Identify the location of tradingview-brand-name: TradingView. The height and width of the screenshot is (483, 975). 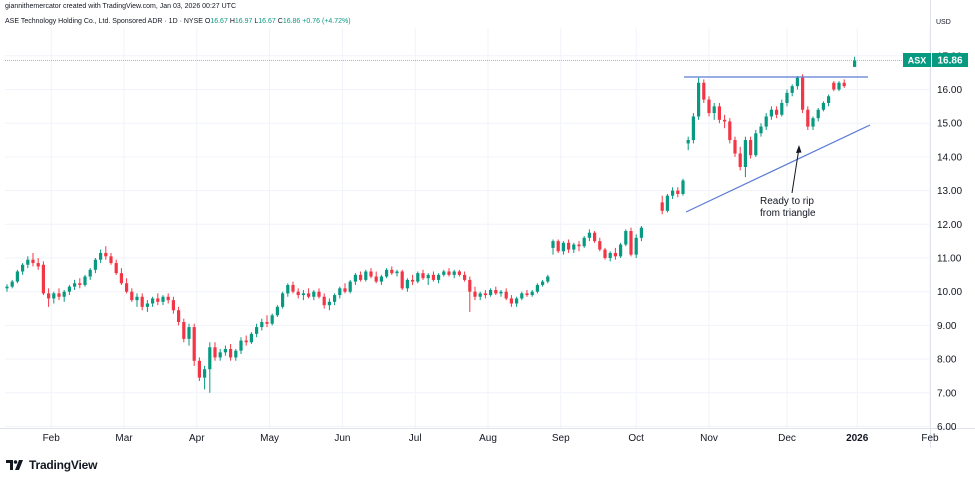
(63, 465).